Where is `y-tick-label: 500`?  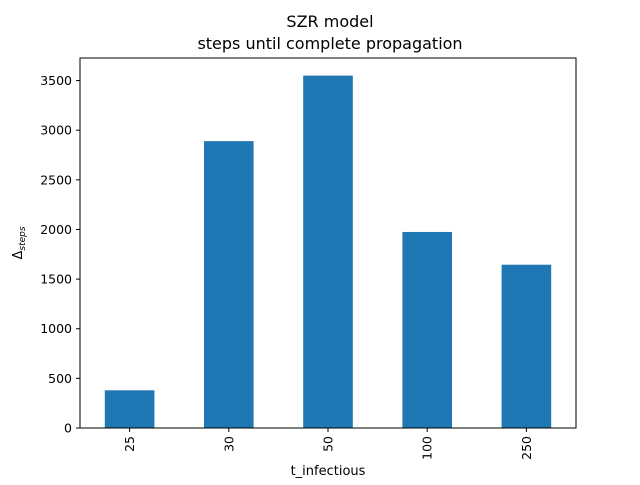 y-tick-label: 500 is located at coordinates (60, 378).